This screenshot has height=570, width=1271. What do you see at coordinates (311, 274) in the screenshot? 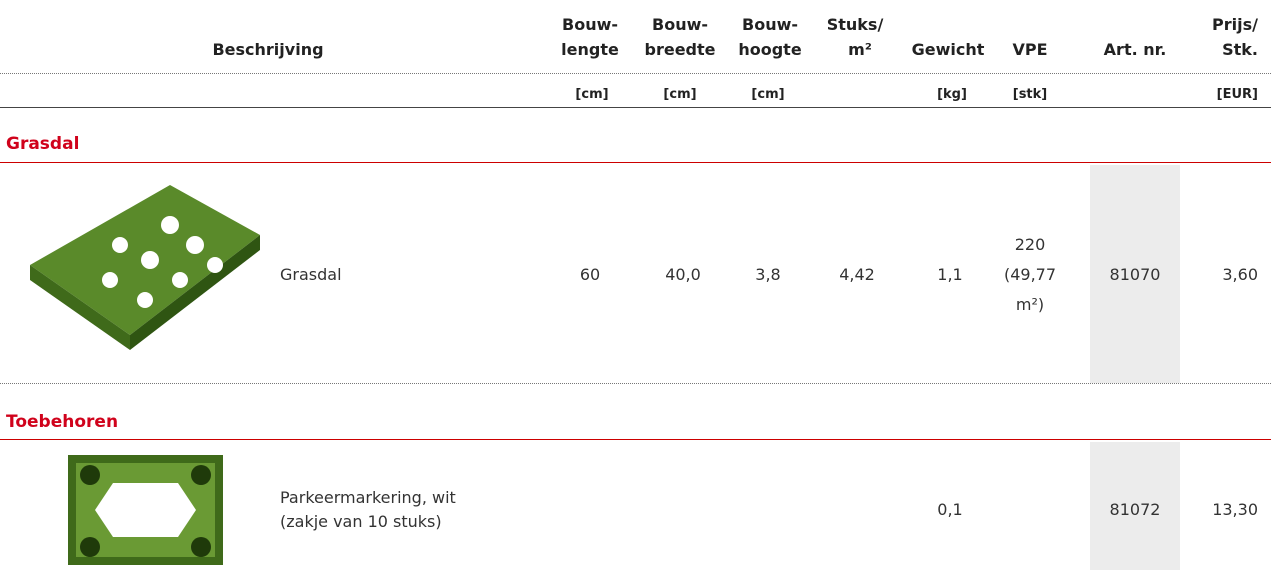
I see `description: Grasdal` at bounding box center [311, 274].